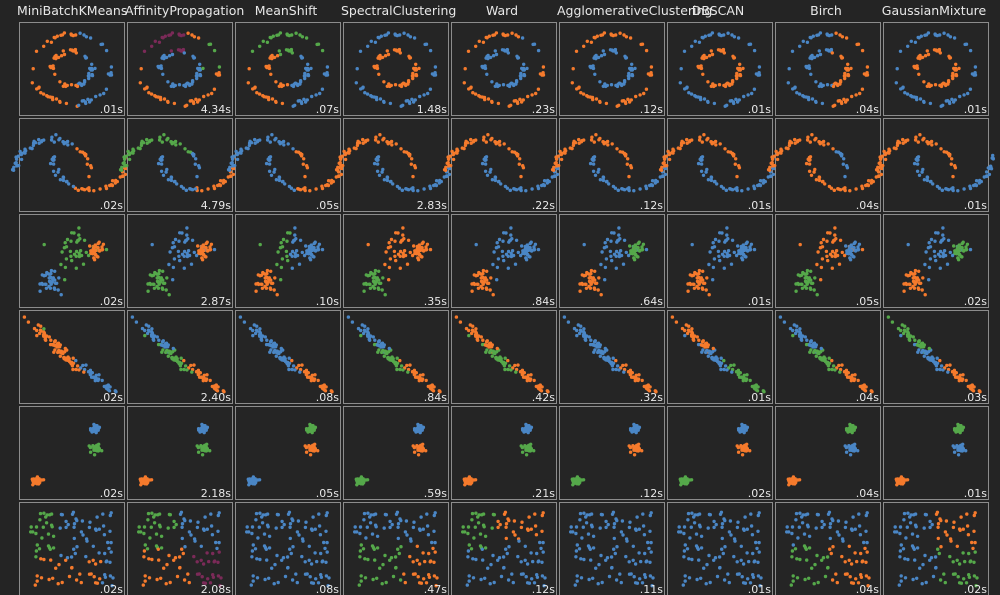 This screenshot has height=595, width=1000. What do you see at coordinates (72, 69) in the screenshot?
I see `panel-noisy_circles-minibatchkmeans: .01s` at bounding box center [72, 69].